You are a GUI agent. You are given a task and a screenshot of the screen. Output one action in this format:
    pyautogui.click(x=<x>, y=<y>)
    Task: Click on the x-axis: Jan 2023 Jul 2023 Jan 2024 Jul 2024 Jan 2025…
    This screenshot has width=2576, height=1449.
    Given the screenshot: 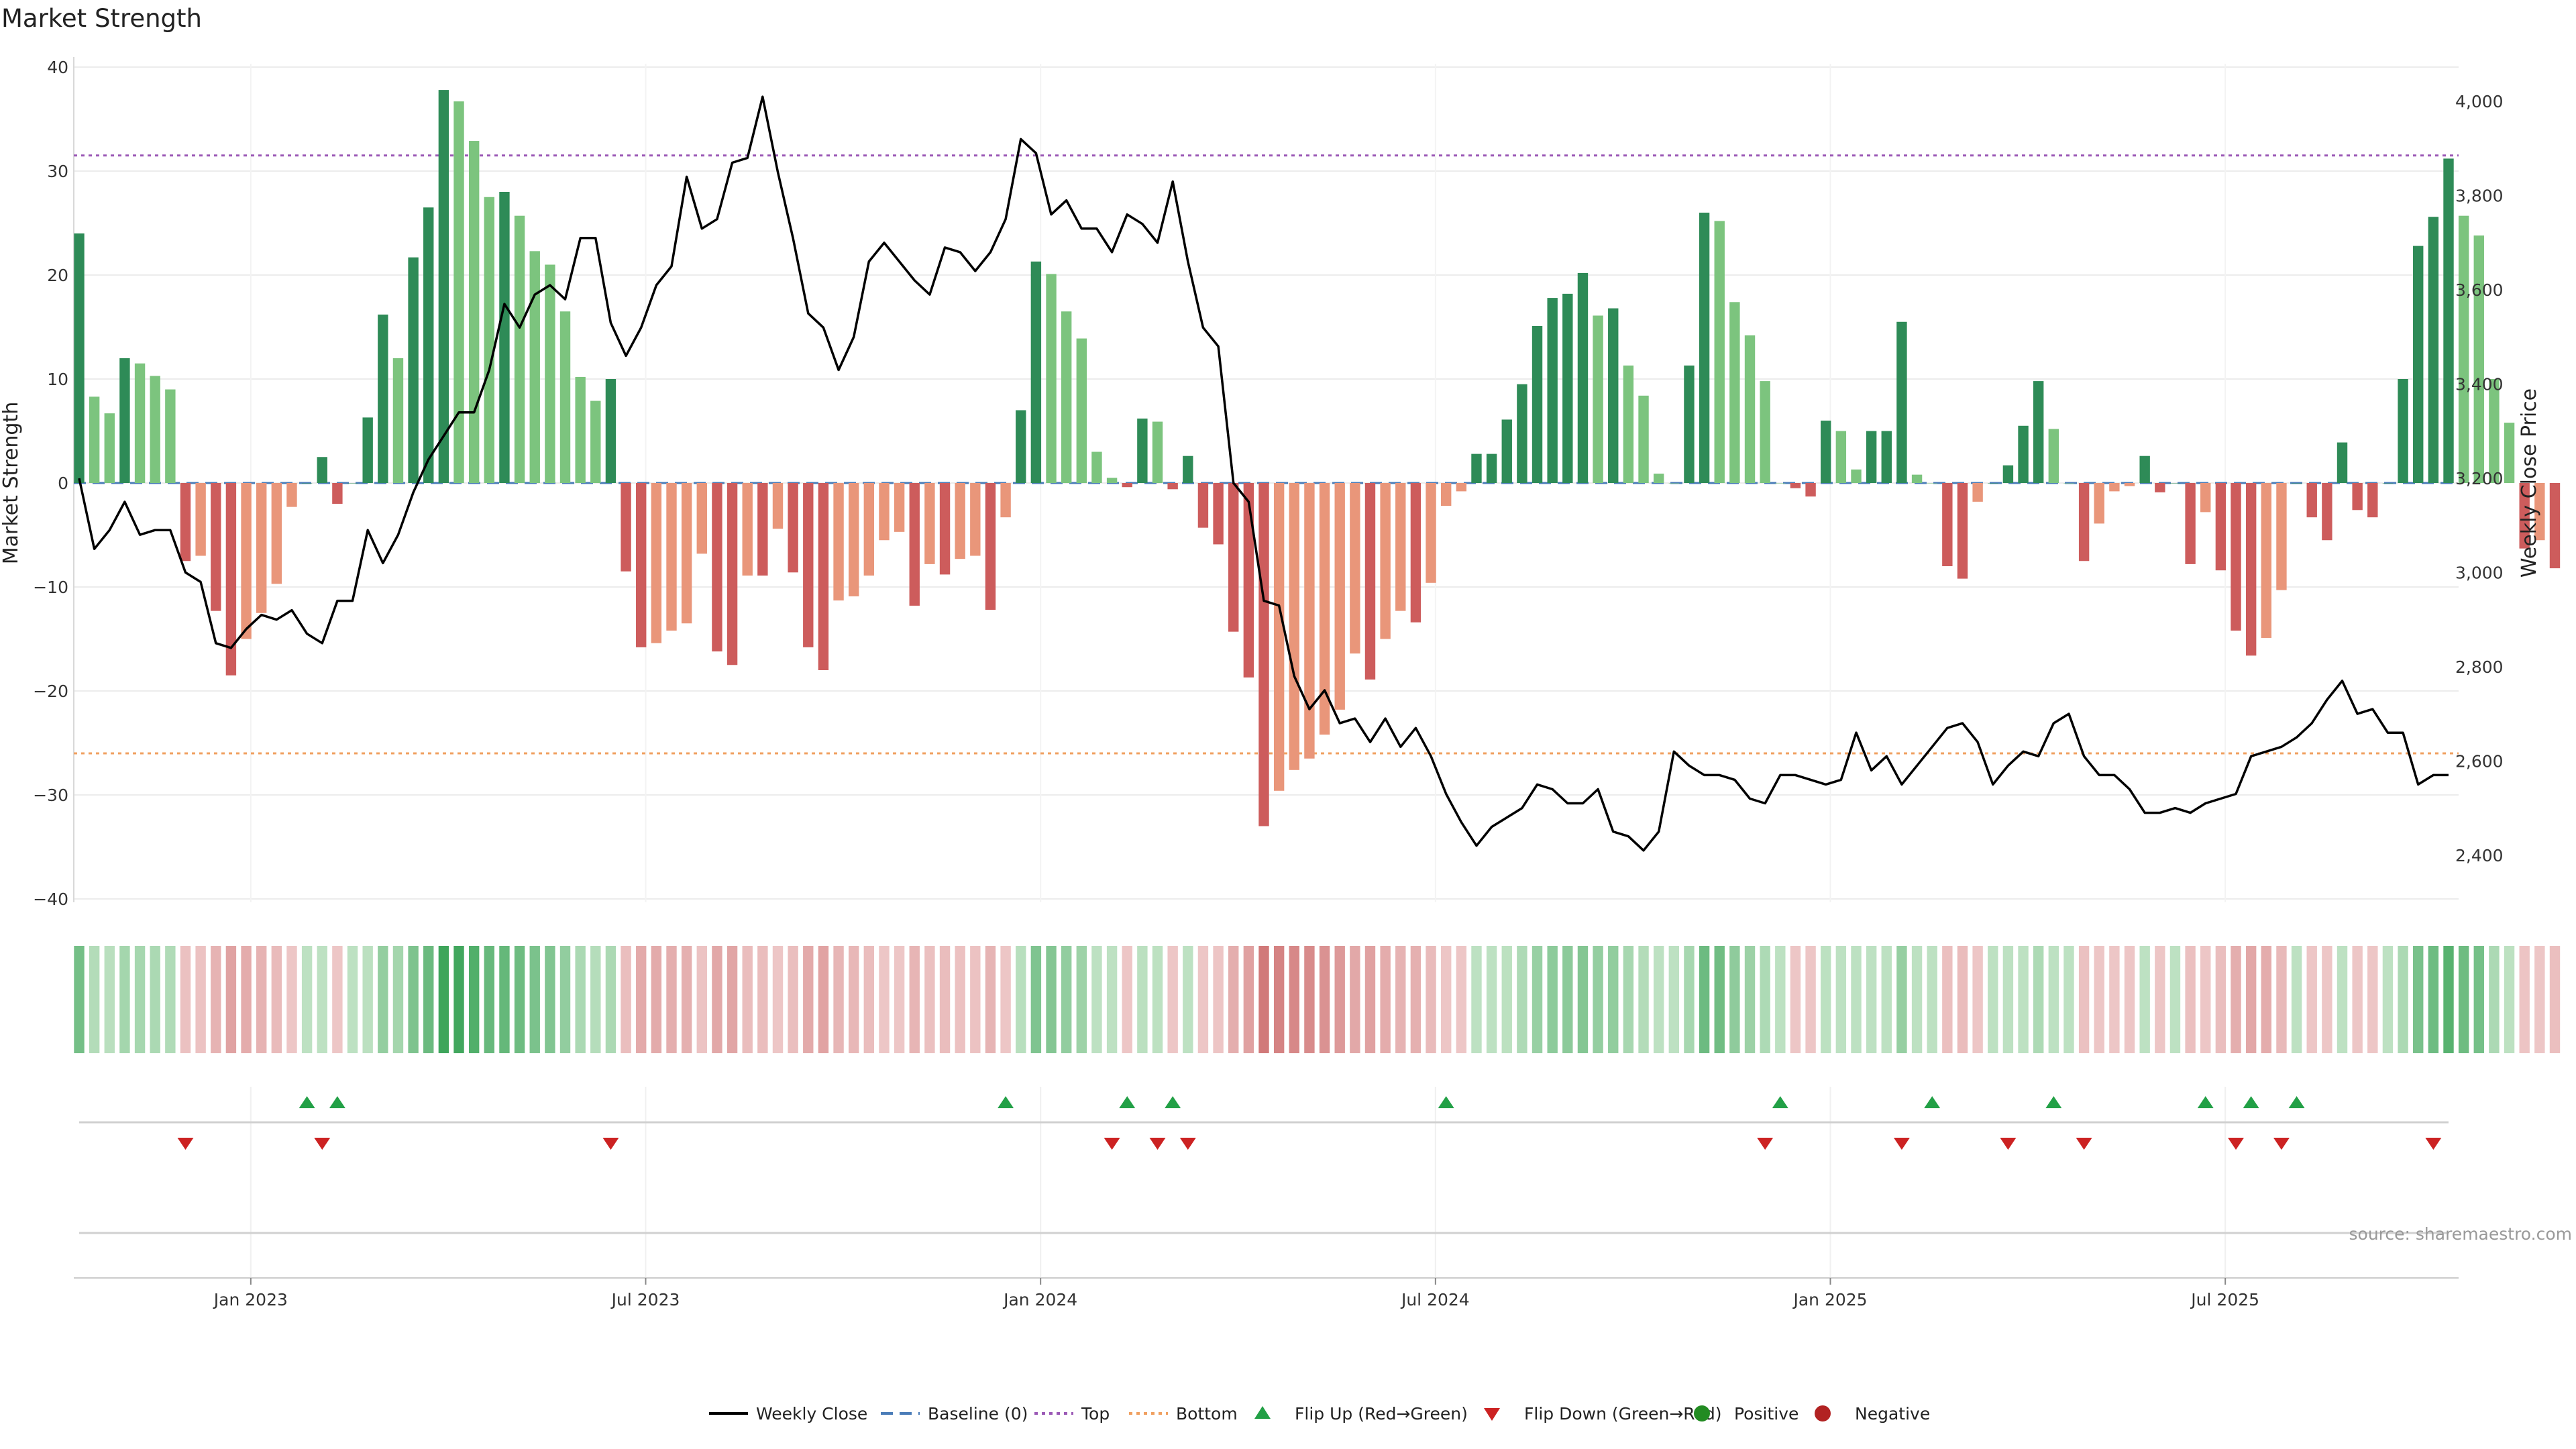 What is the action you would take?
    pyautogui.click(x=1266, y=1293)
    